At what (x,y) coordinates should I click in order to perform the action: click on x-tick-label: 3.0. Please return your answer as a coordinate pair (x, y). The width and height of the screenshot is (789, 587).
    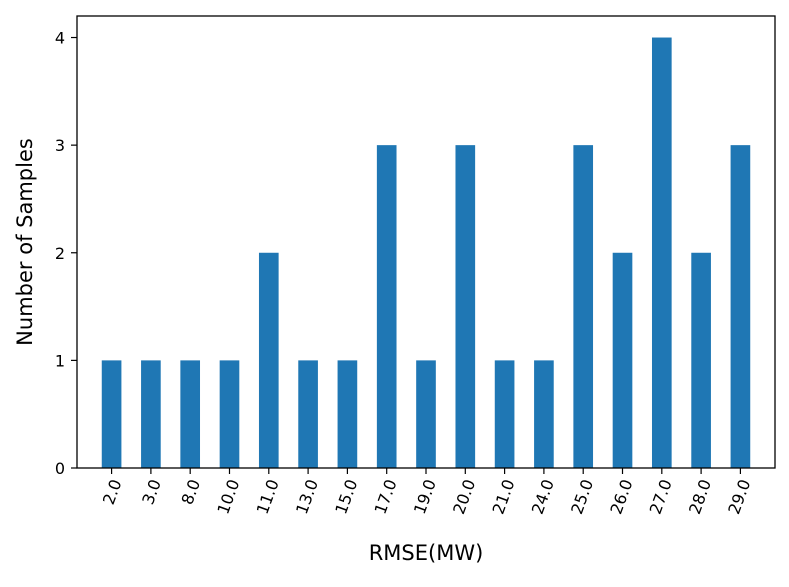
    Looking at the image, I should click on (151, 492).